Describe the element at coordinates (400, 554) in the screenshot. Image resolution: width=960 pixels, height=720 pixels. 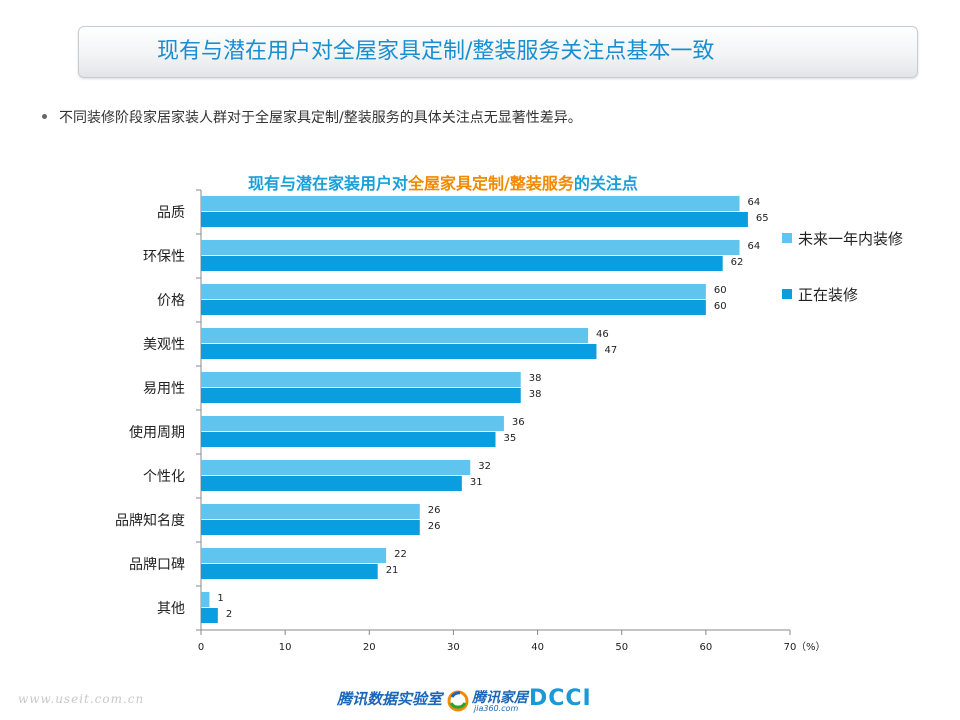
I see `data-label: 22` at that location.